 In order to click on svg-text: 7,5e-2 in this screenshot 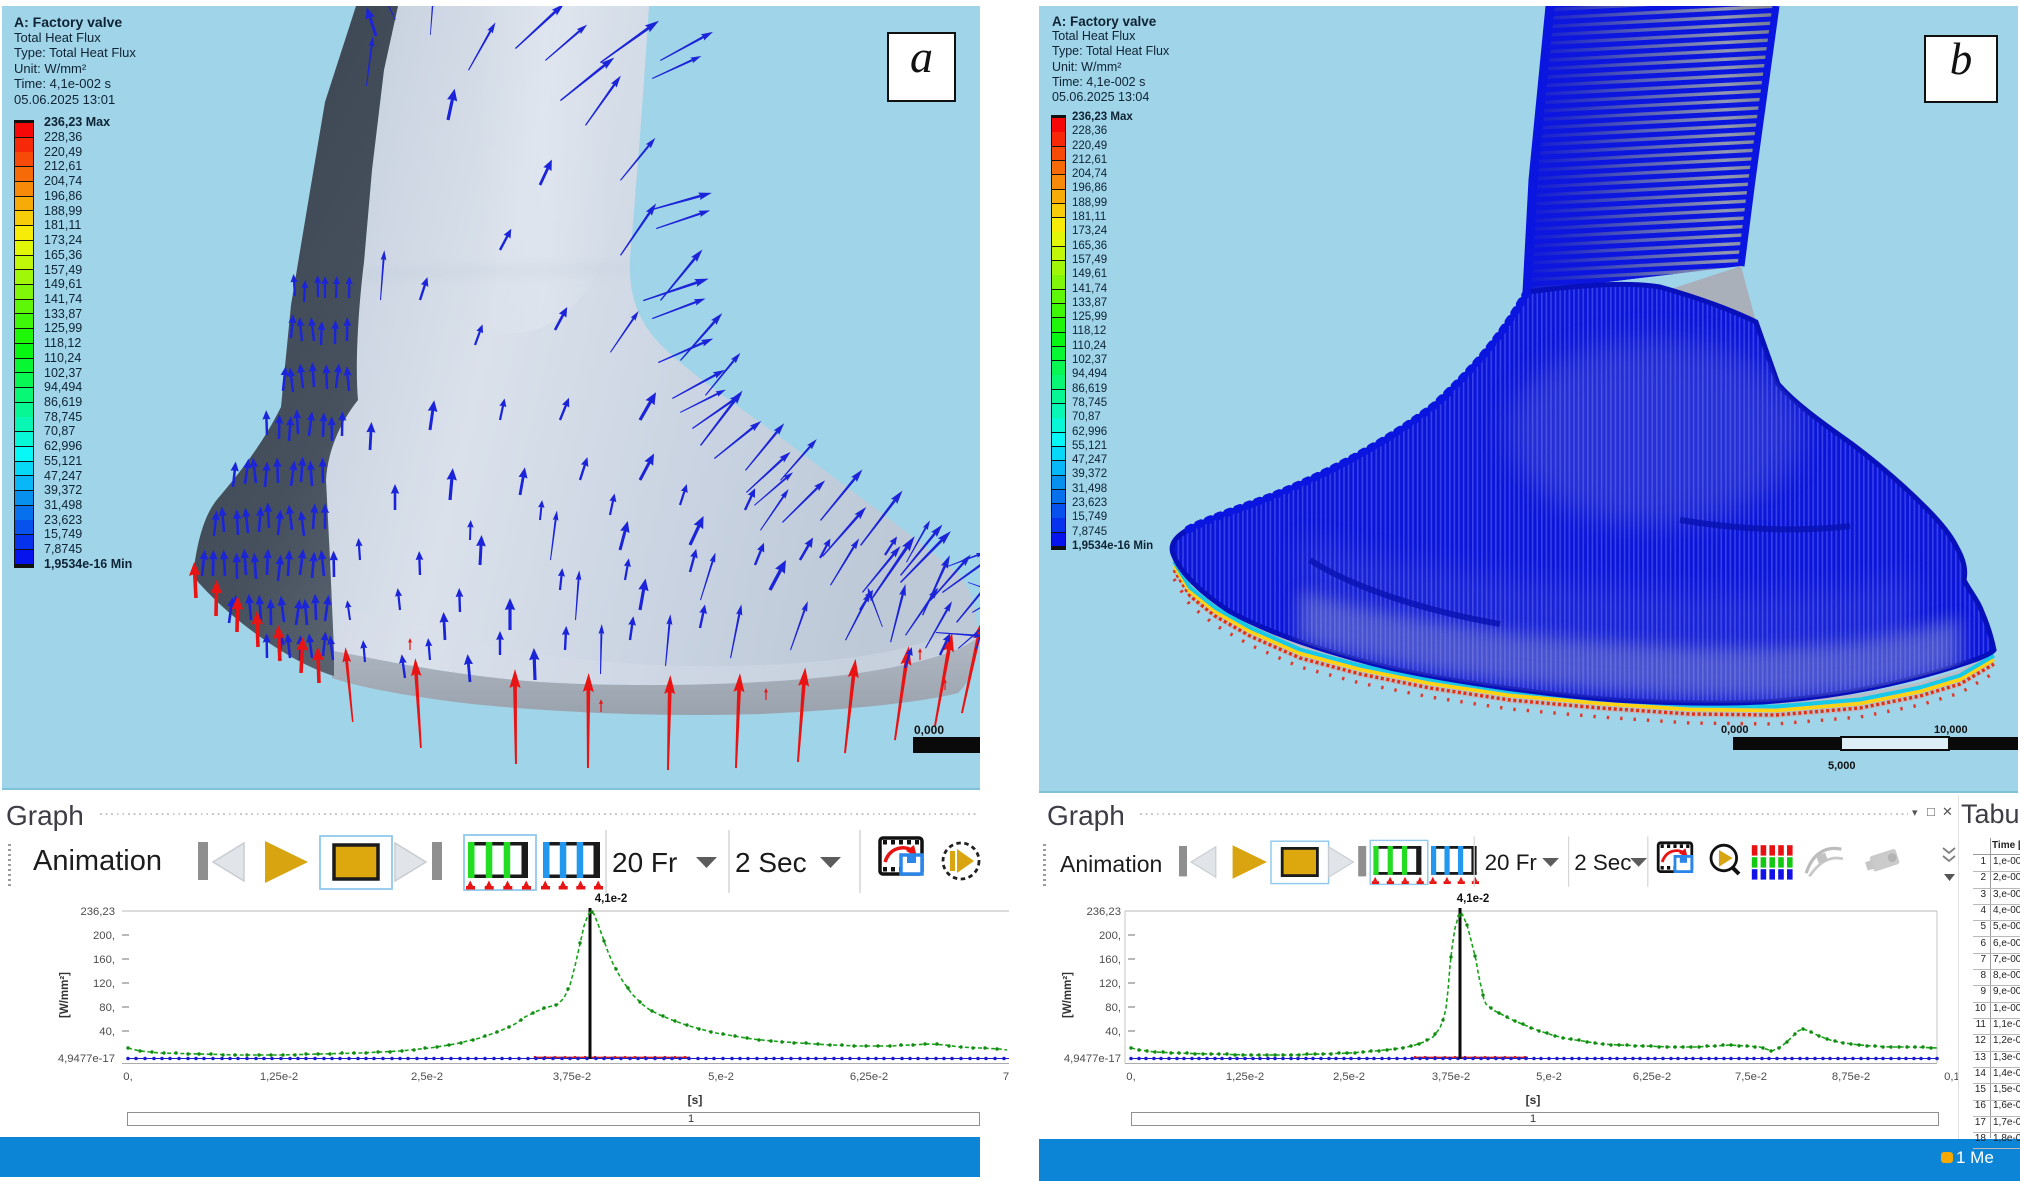, I will do `click(1751, 1077)`.